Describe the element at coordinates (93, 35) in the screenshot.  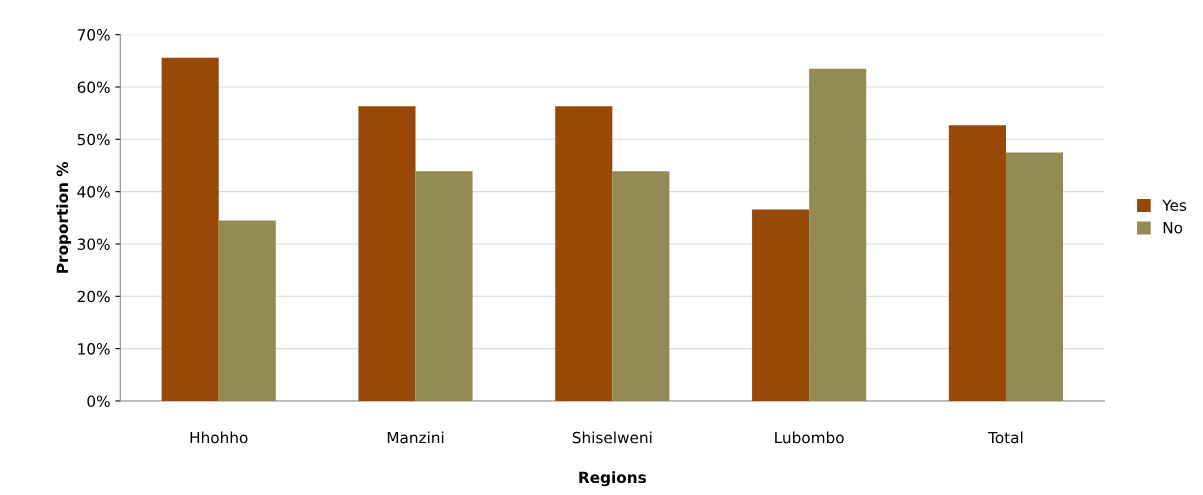
I see `y-tick-label: 70%` at that location.